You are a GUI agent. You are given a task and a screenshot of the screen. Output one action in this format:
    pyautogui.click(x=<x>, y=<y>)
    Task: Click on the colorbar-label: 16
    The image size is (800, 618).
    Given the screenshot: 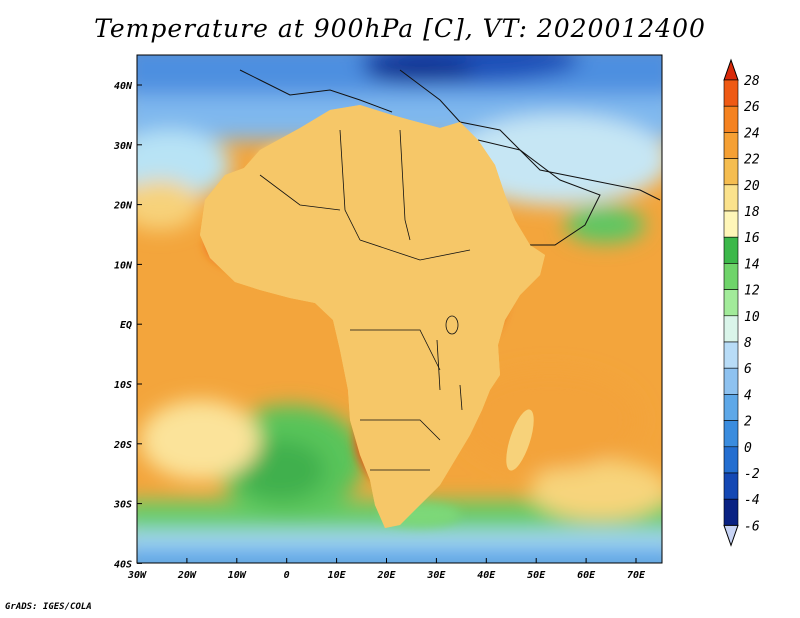 What is the action you would take?
    pyautogui.click(x=752, y=238)
    